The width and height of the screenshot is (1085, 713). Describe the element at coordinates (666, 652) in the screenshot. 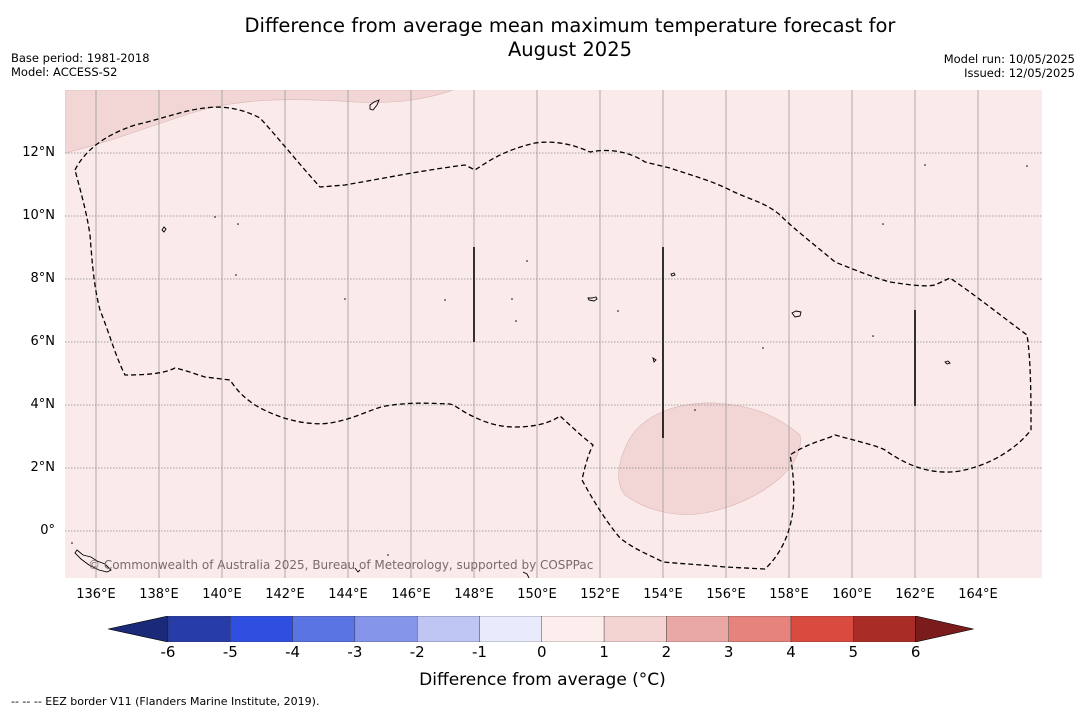

I see `colorbar-tick-label: 2` at that location.